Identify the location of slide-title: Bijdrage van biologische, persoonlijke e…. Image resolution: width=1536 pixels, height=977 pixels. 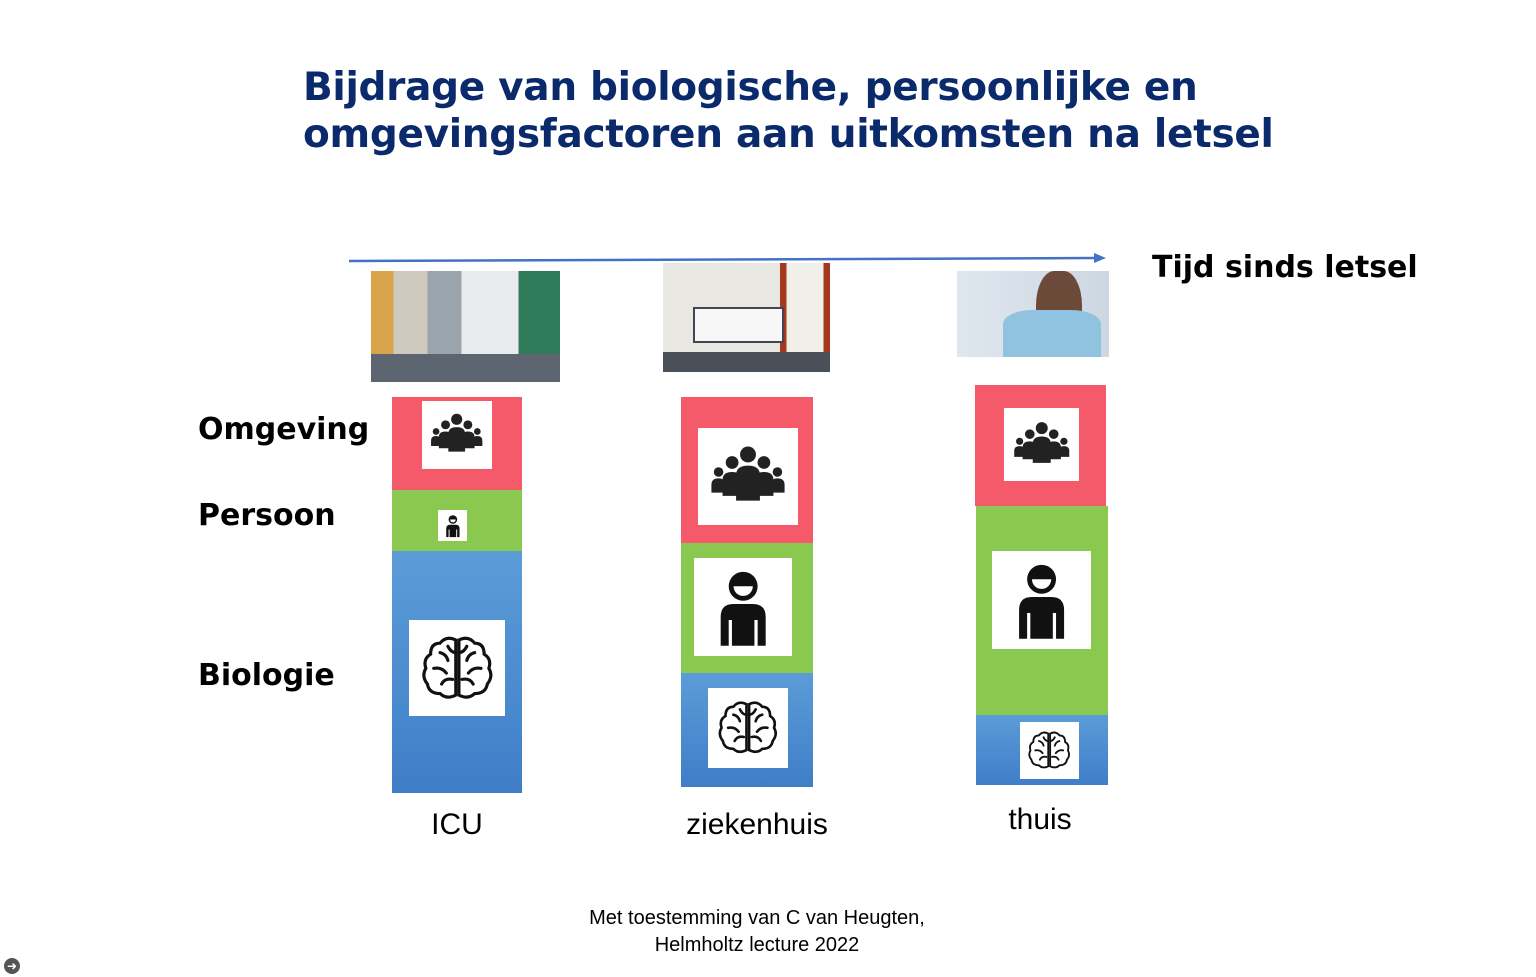
(788, 111).